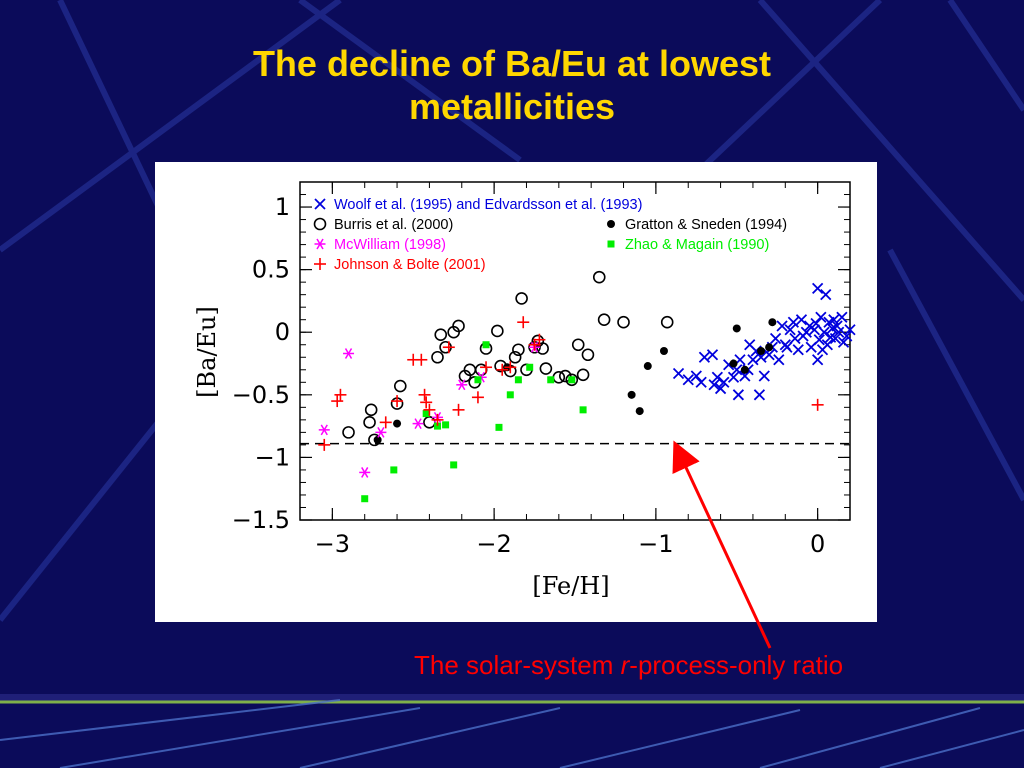 Image resolution: width=1024 pixels, height=768 pixels. Describe the element at coordinates (380, 245) in the screenshot. I see `legend-item: McWilliam (1998)` at that location.